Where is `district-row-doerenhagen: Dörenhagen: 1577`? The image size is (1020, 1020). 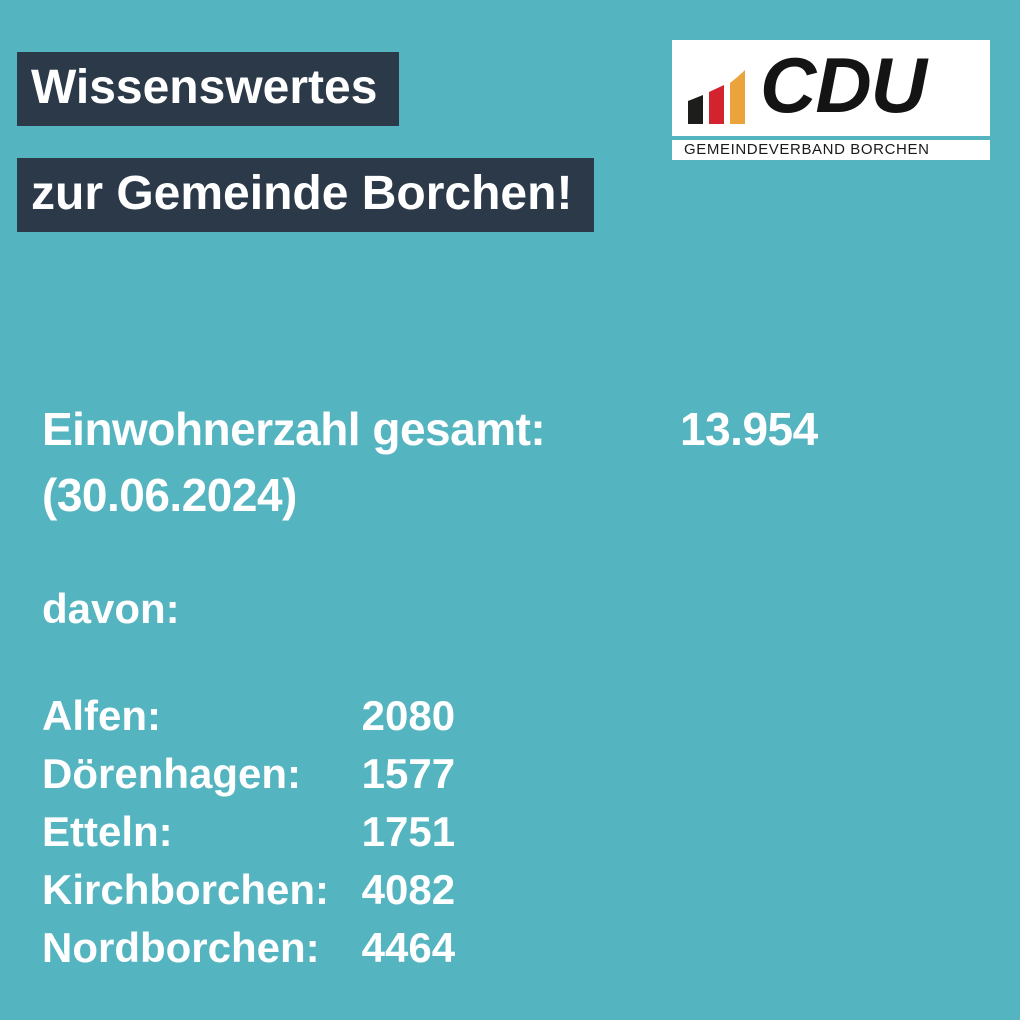
district-row-doerenhagen: Dörenhagen: 1577 is located at coordinates (248, 779).